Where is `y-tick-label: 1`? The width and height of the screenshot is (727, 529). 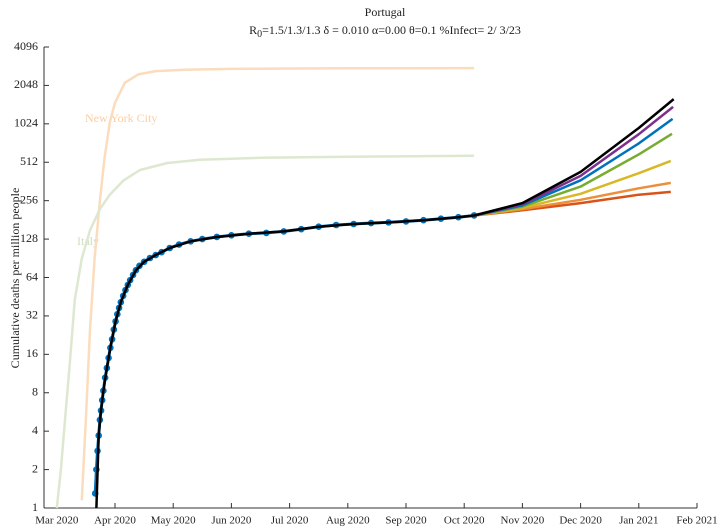 y-tick-label: 1 is located at coordinates (35, 507).